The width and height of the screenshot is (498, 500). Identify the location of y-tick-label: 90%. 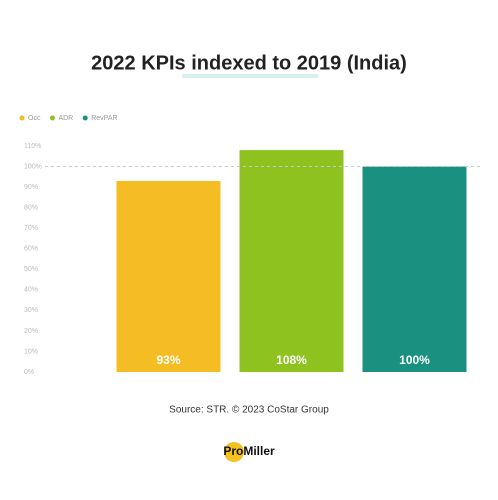
(31, 187).